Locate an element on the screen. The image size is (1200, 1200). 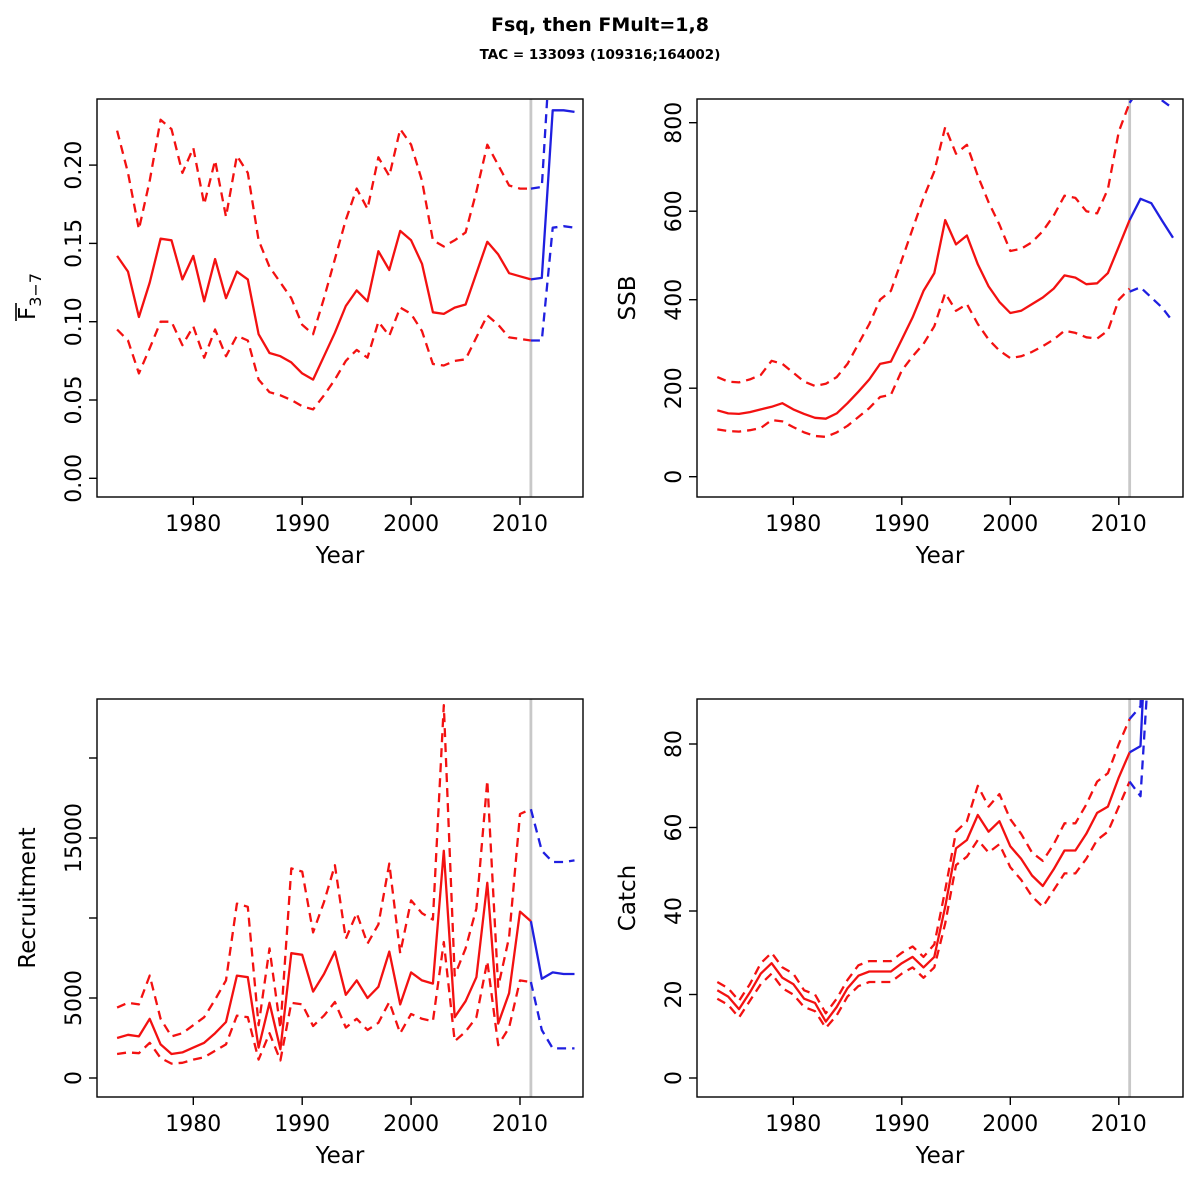
fbar-hist-upper-ci is located at coordinates (323, 227).